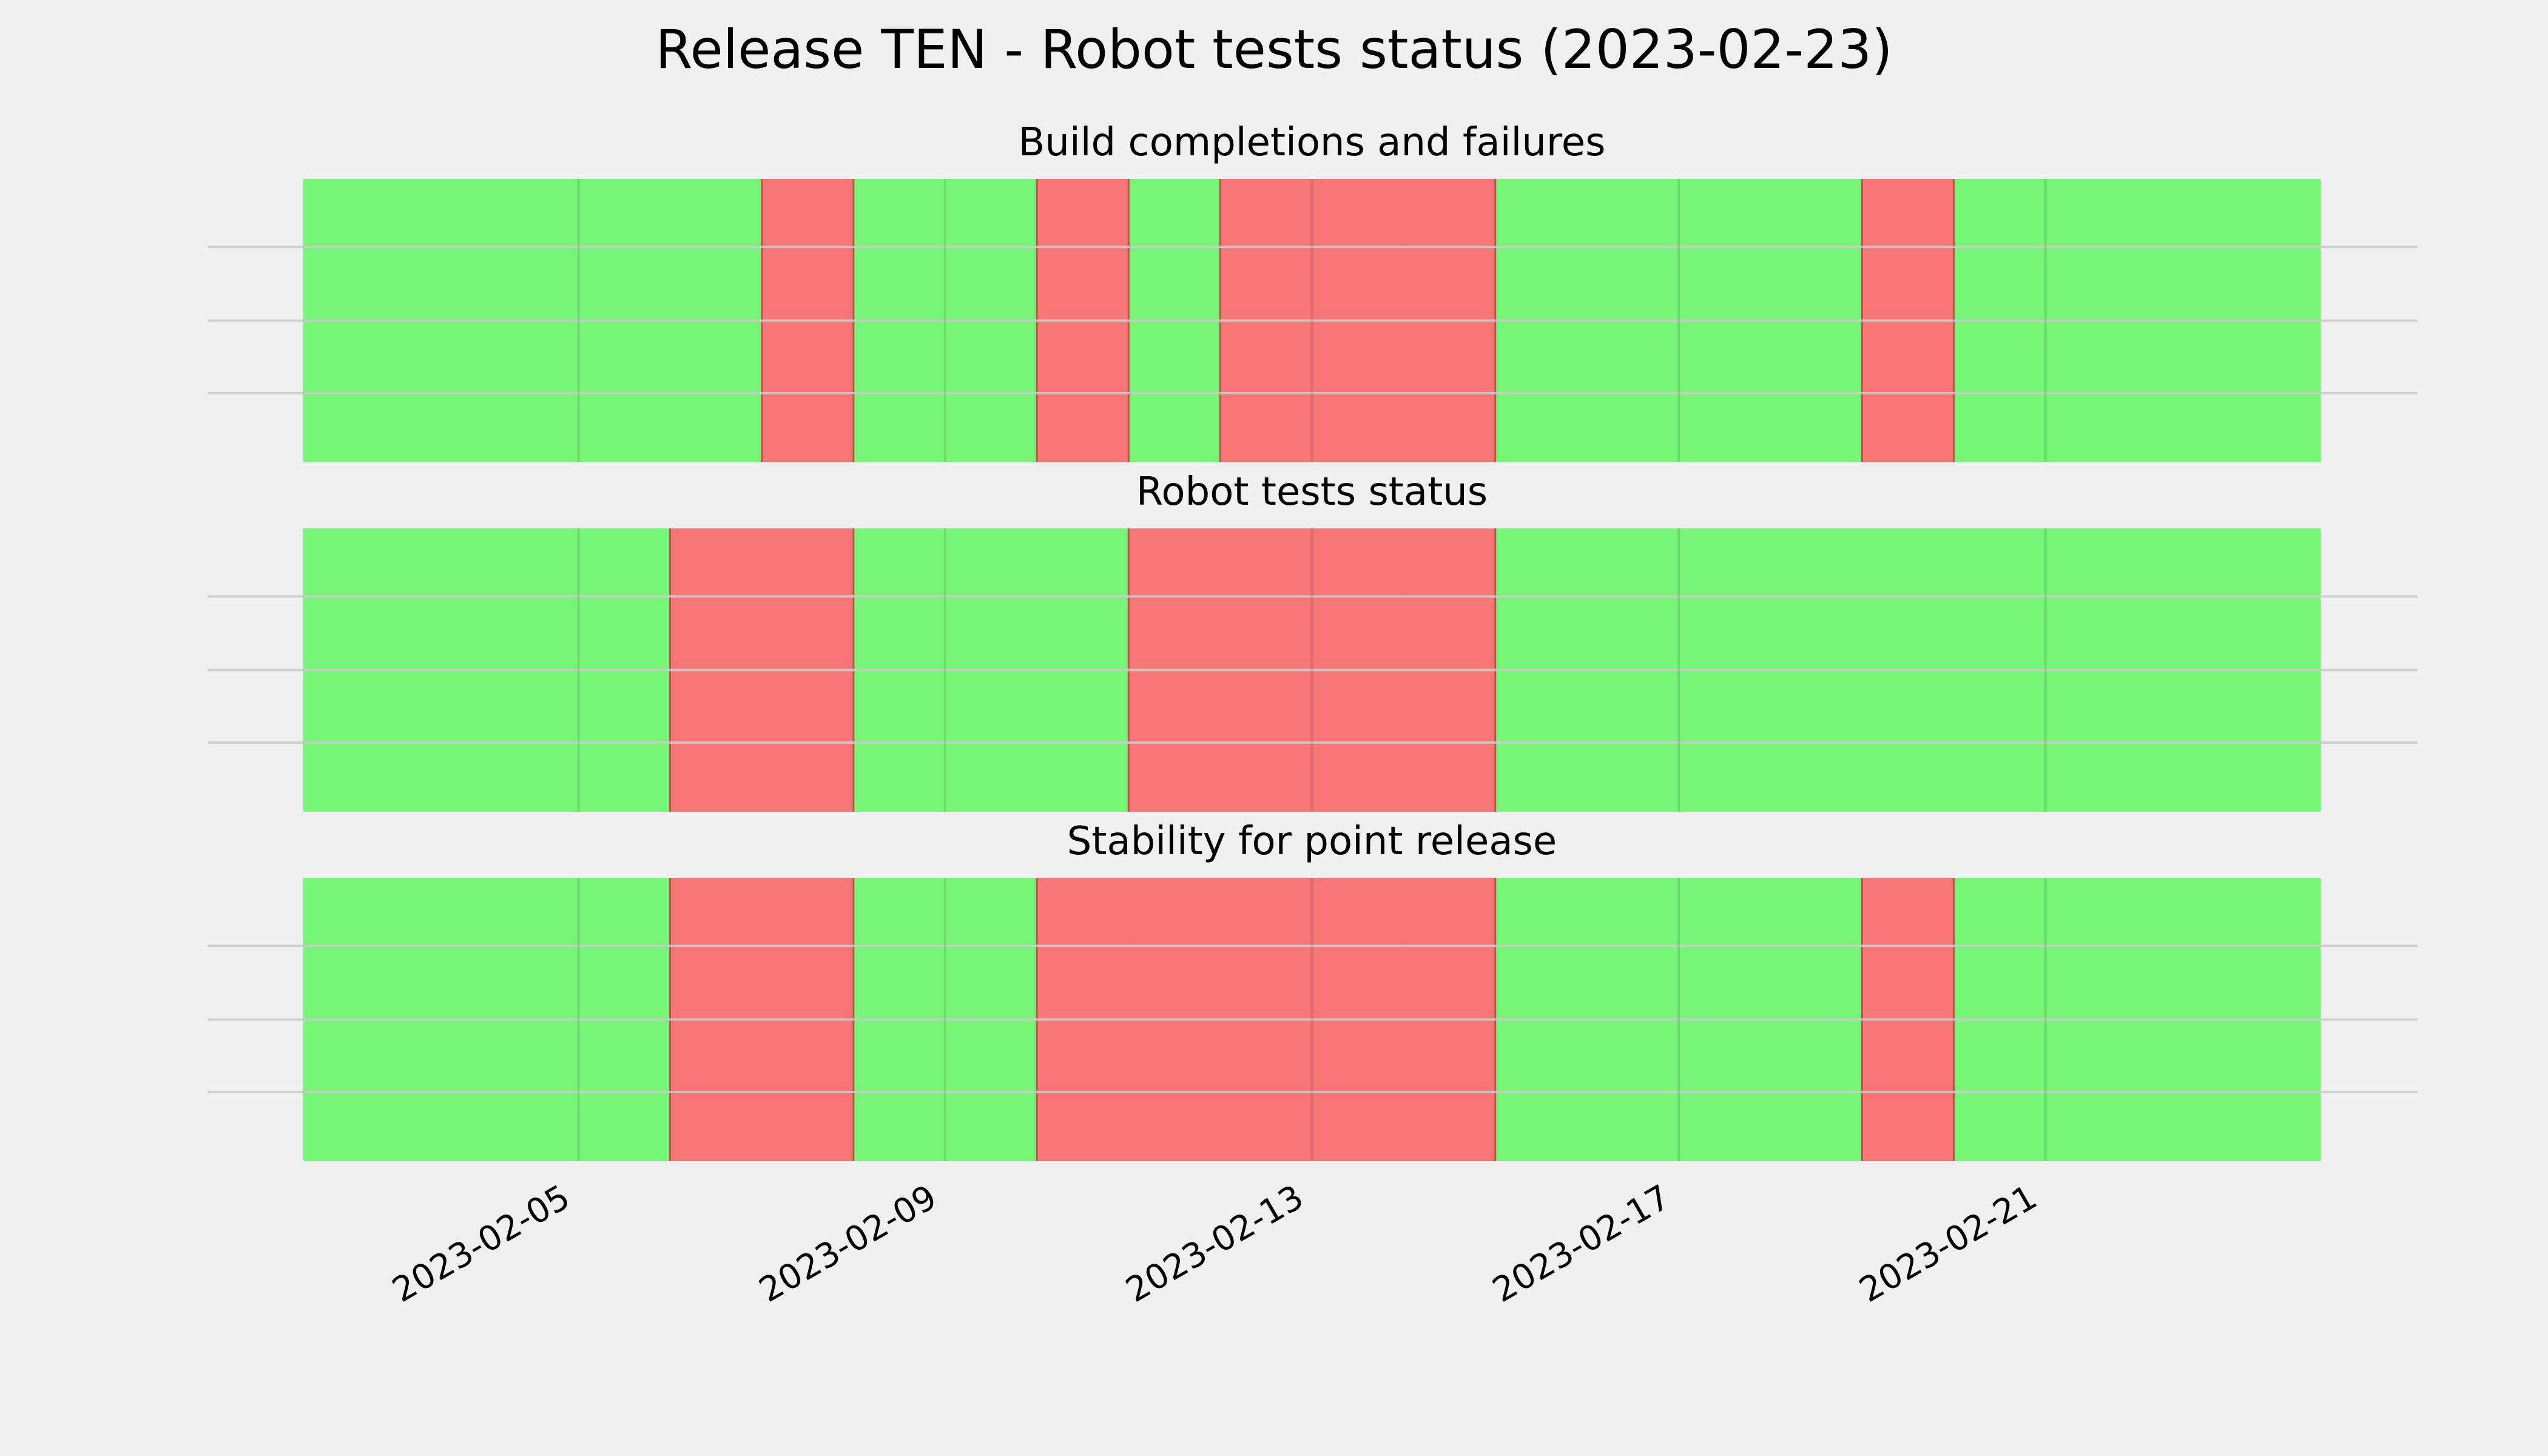 This screenshot has height=1456, width=2548. What do you see at coordinates (1312, 142) in the screenshot?
I see `panel-title: Build completions and failures` at bounding box center [1312, 142].